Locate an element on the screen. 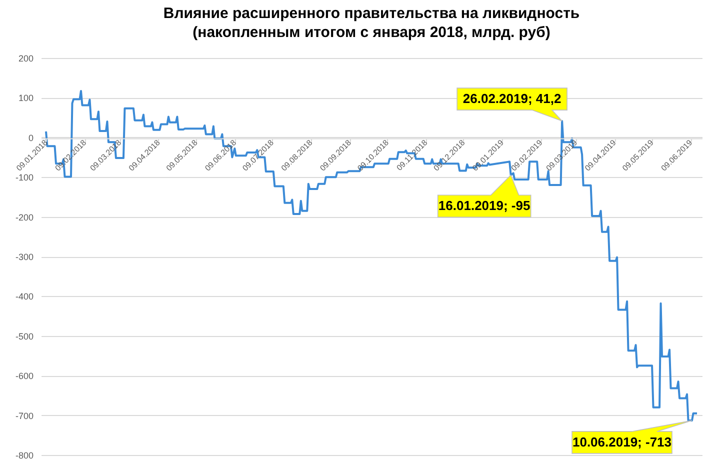  y-tick-label: -700 is located at coordinates (24, 415).